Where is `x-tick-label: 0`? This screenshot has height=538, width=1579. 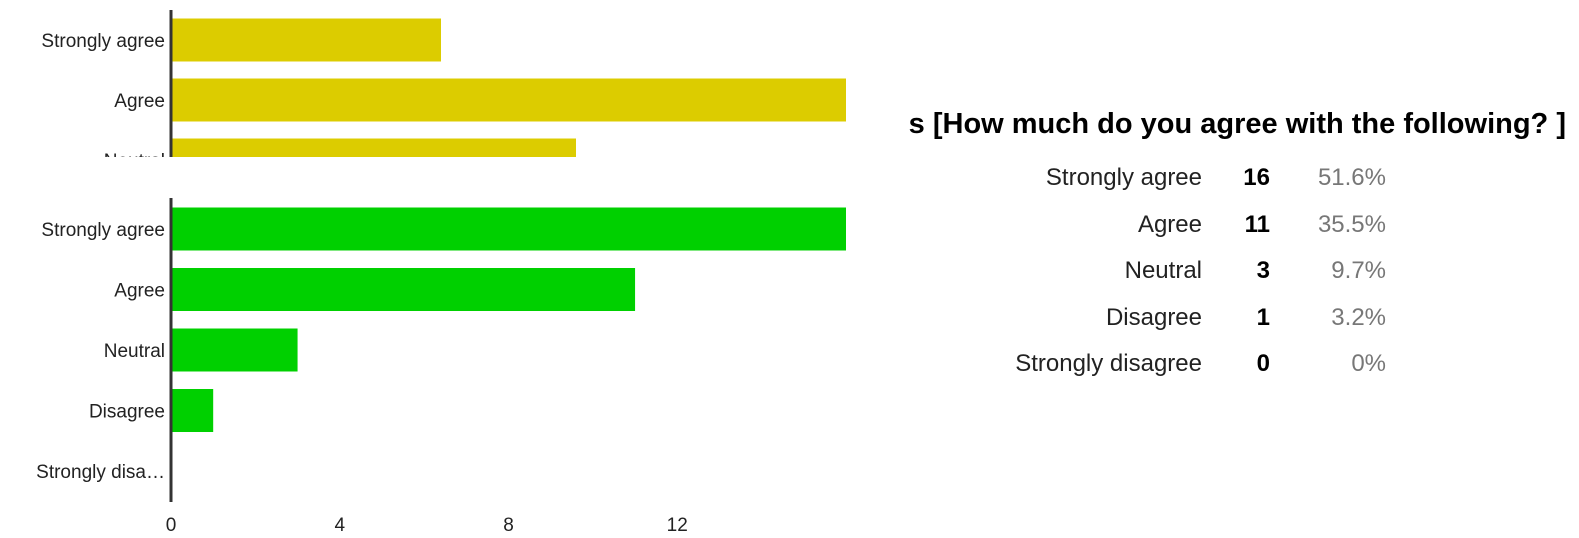 x-tick-label: 0 is located at coordinates (171, 525).